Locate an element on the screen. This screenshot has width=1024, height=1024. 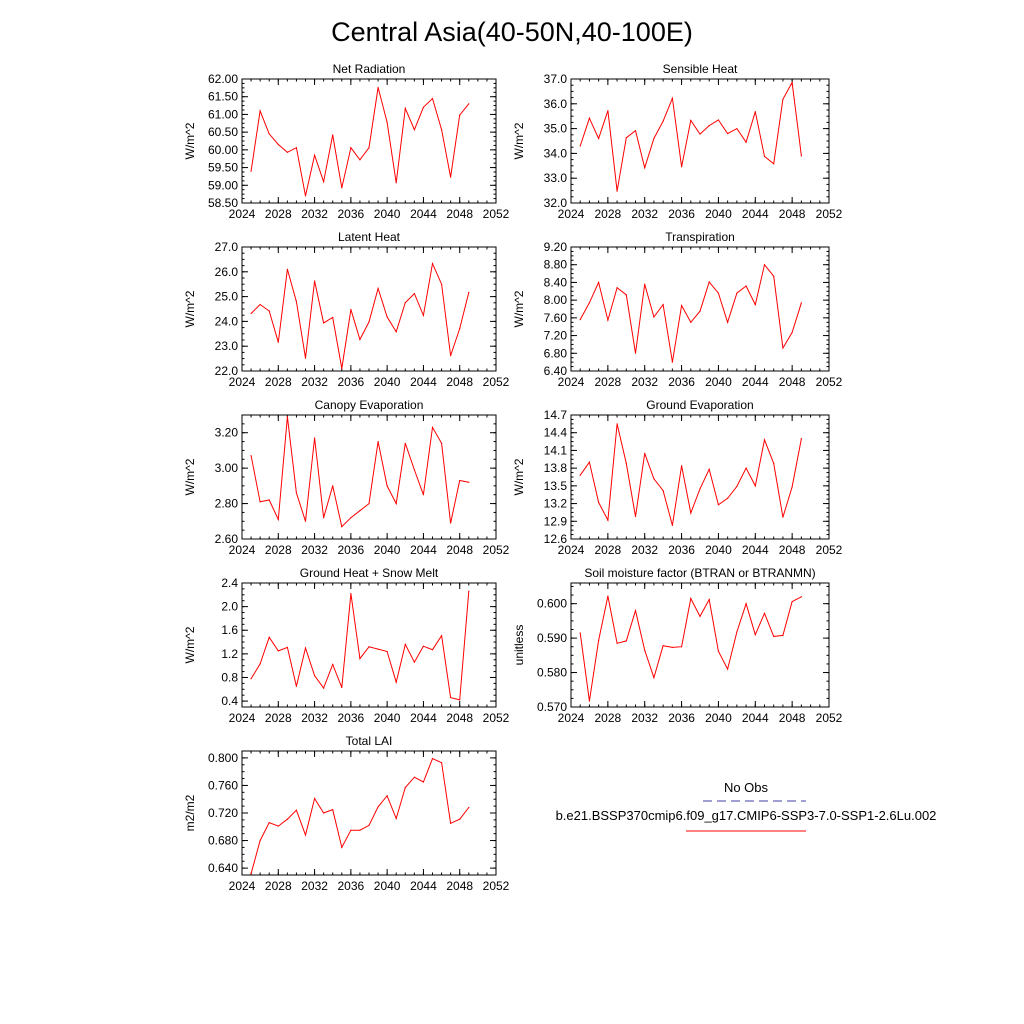
panel-title: Net Radiation is located at coordinates (369, 69).